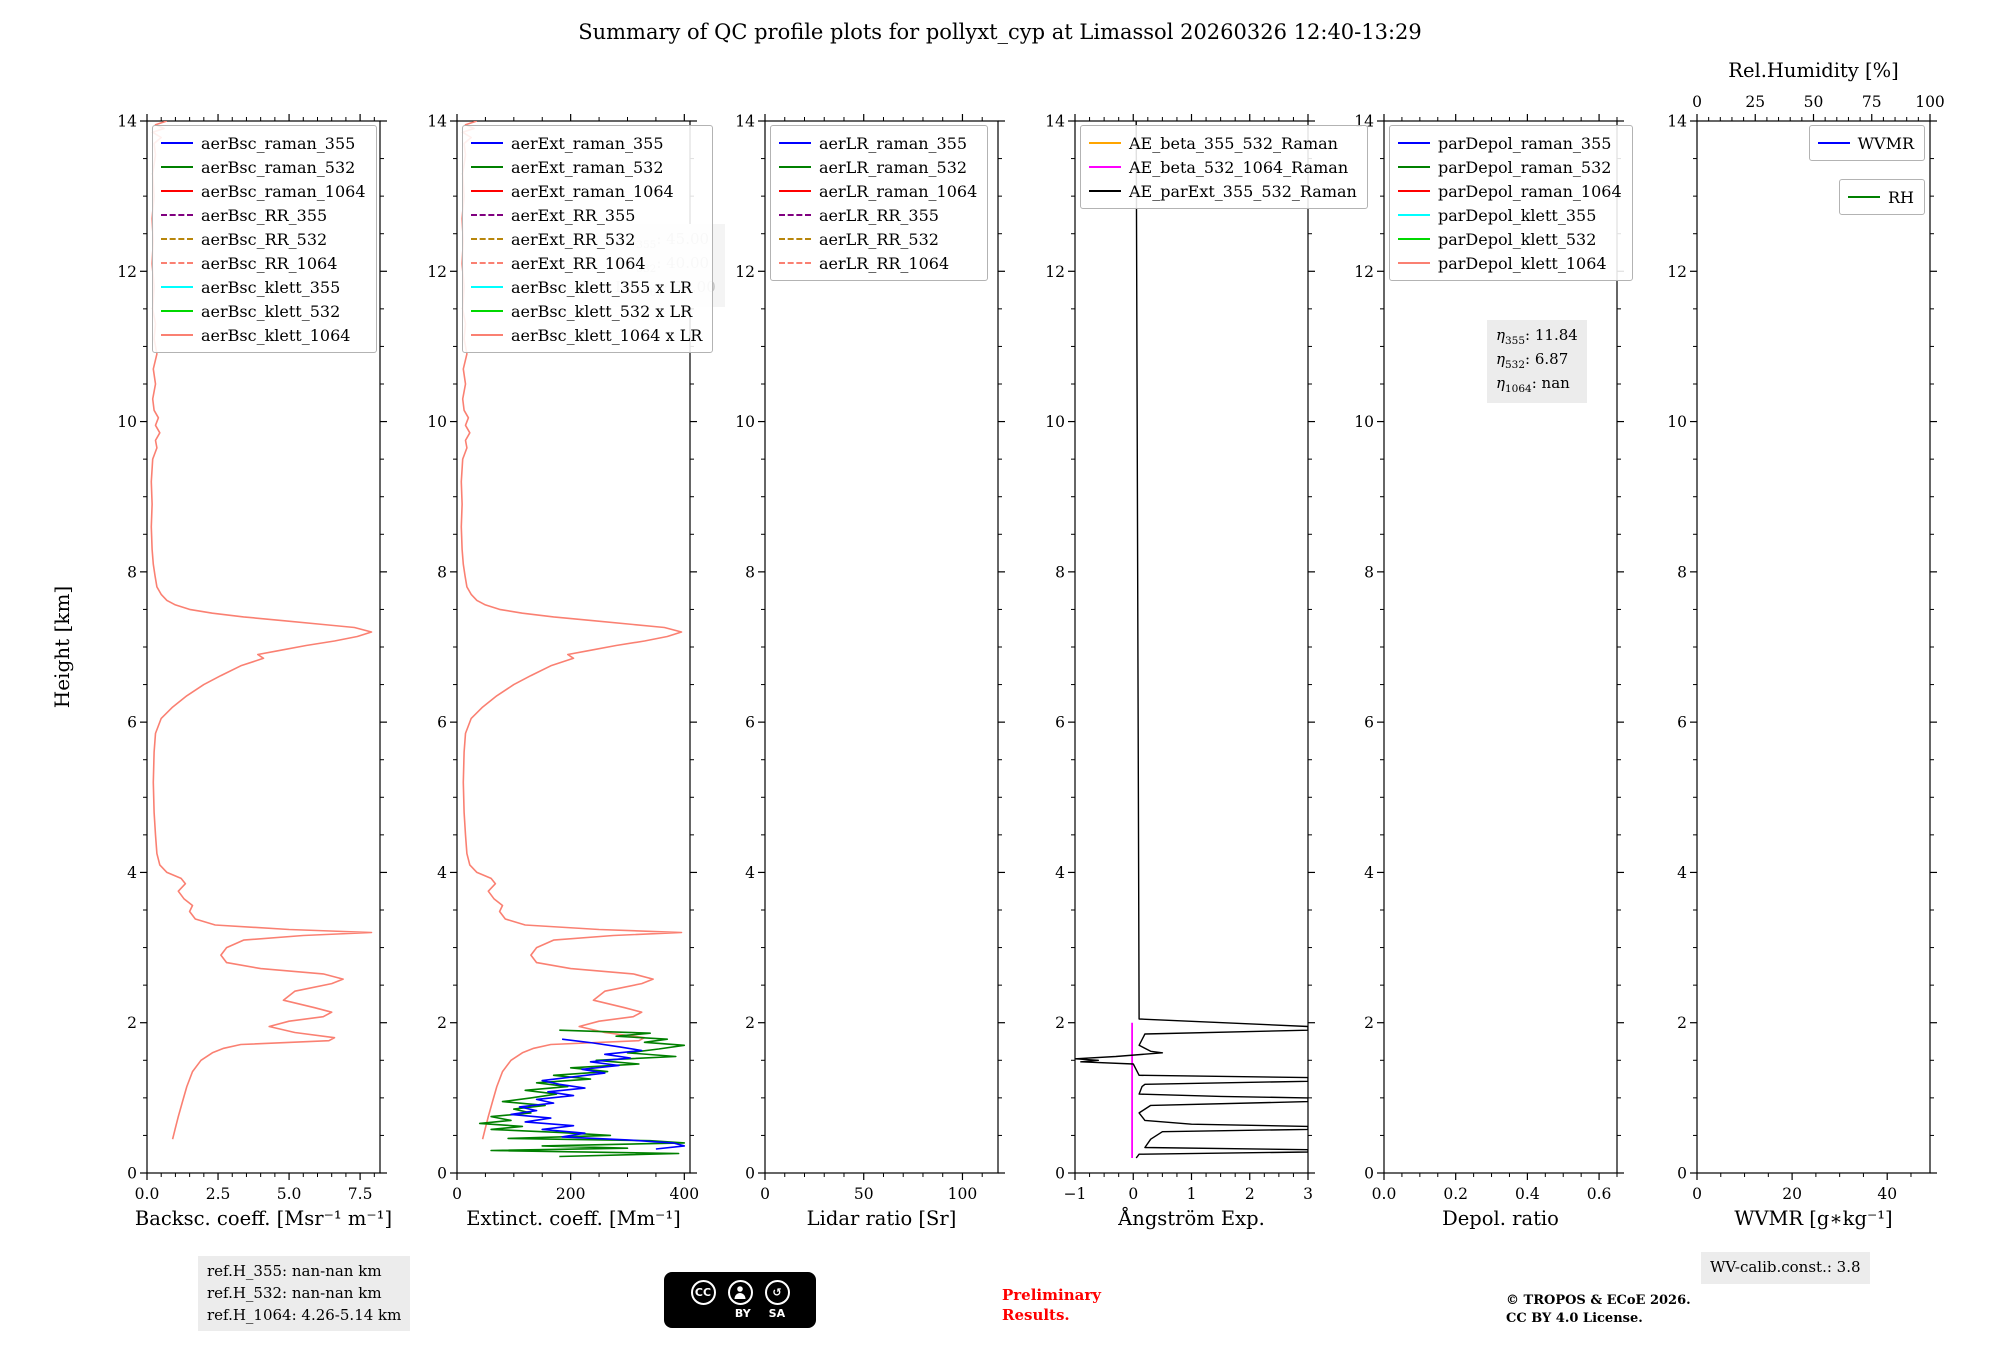 The image size is (2000, 1360). Describe the element at coordinates (1530, 191) in the screenshot. I see `legend-label: parDepol_raman_1064` at that location.